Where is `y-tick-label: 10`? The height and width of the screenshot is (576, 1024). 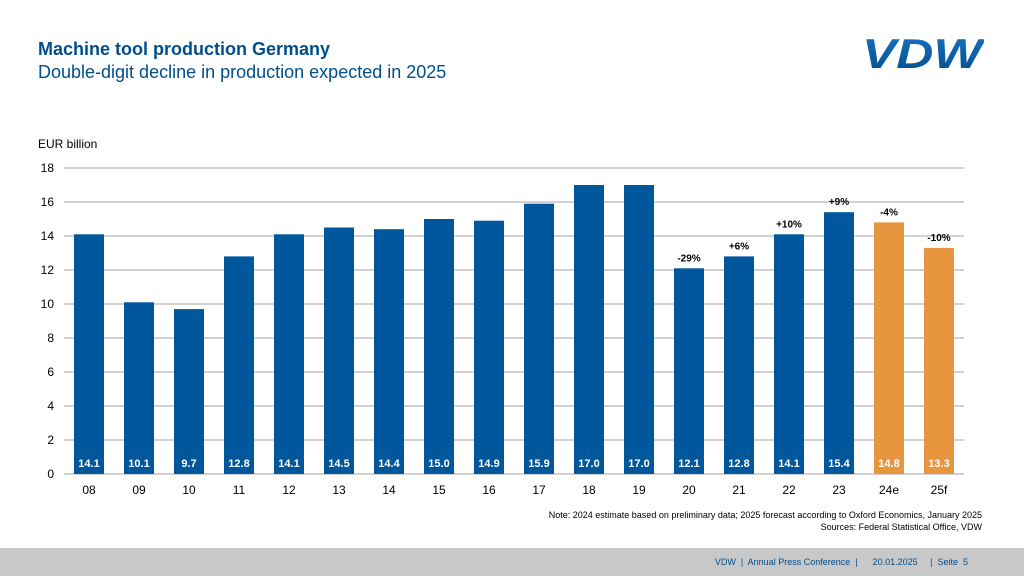 y-tick-label: 10 is located at coordinates (48, 304).